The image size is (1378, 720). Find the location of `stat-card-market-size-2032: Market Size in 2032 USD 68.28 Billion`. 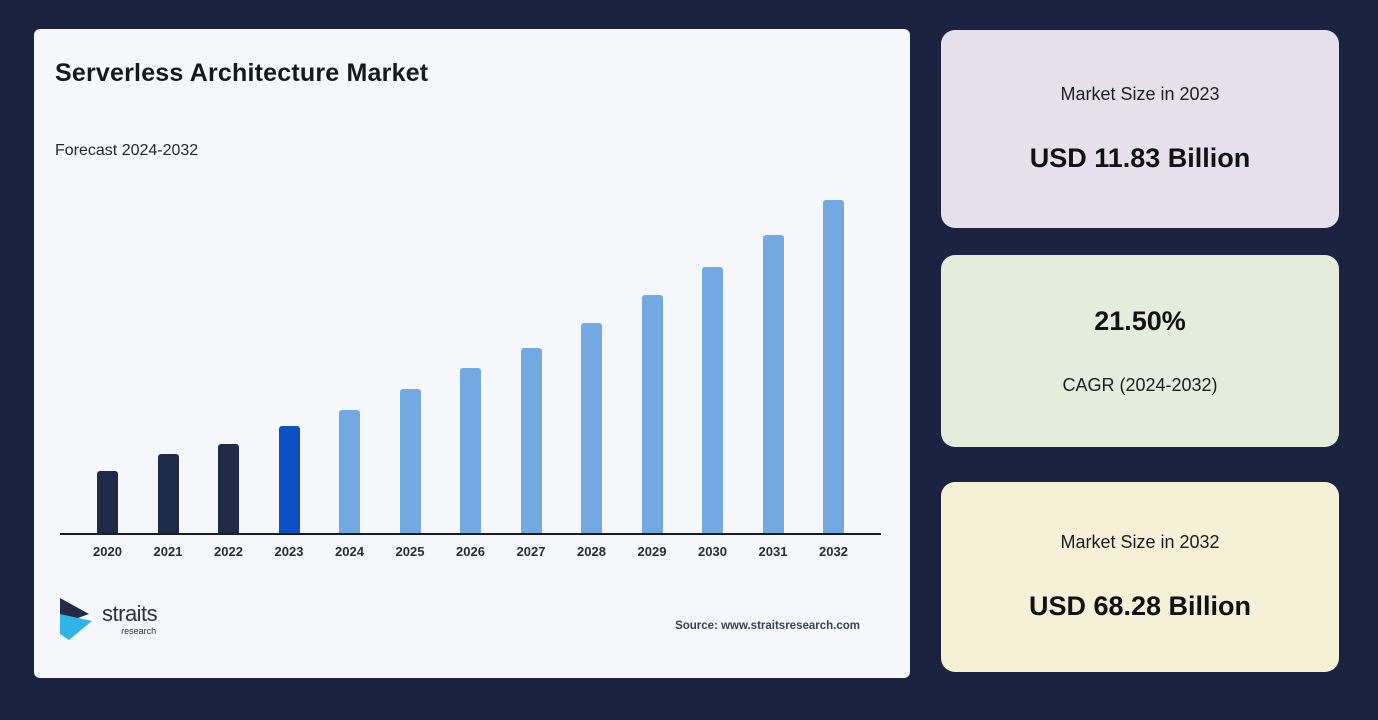

stat-card-market-size-2032: Market Size in 2032 USD 68.28 Billion is located at coordinates (1140, 577).